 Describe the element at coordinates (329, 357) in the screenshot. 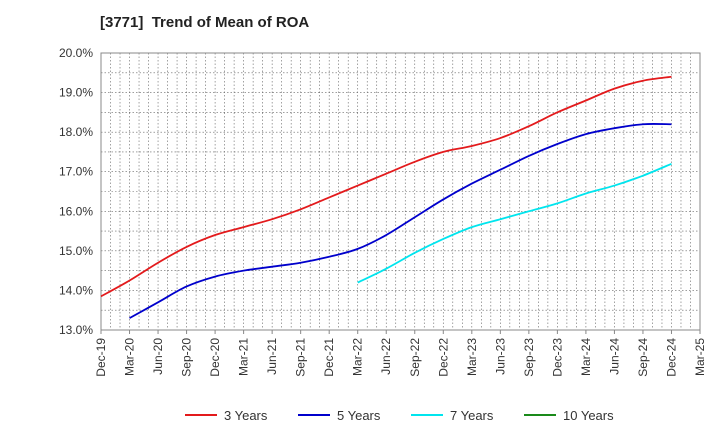

I see `x-tick-label: Dec-21` at that location.